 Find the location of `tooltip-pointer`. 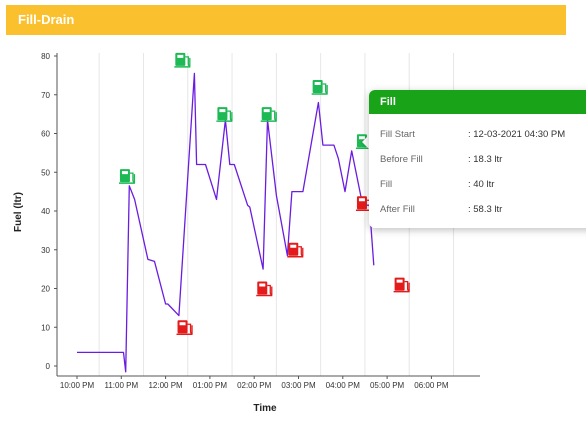

tooltip-pointer is located at coordinates (365, 142).